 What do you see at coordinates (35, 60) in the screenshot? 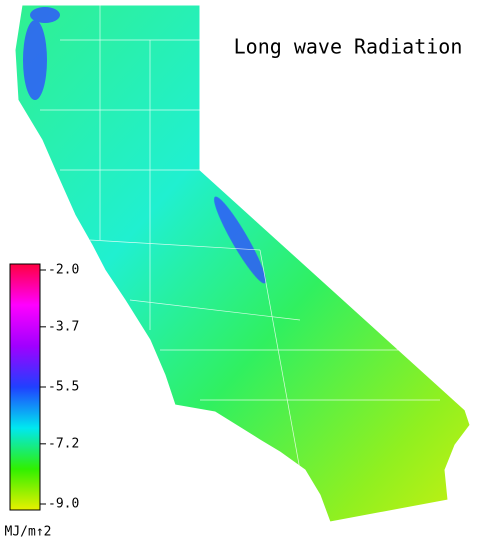
I see `coast-range` at bounding box center [35, 60].